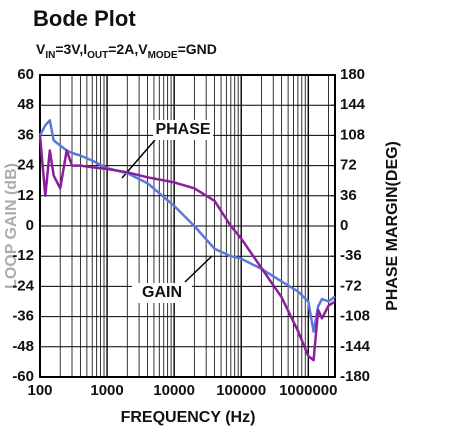  I want to click on y-tick-label: 48, so click(25, 104).